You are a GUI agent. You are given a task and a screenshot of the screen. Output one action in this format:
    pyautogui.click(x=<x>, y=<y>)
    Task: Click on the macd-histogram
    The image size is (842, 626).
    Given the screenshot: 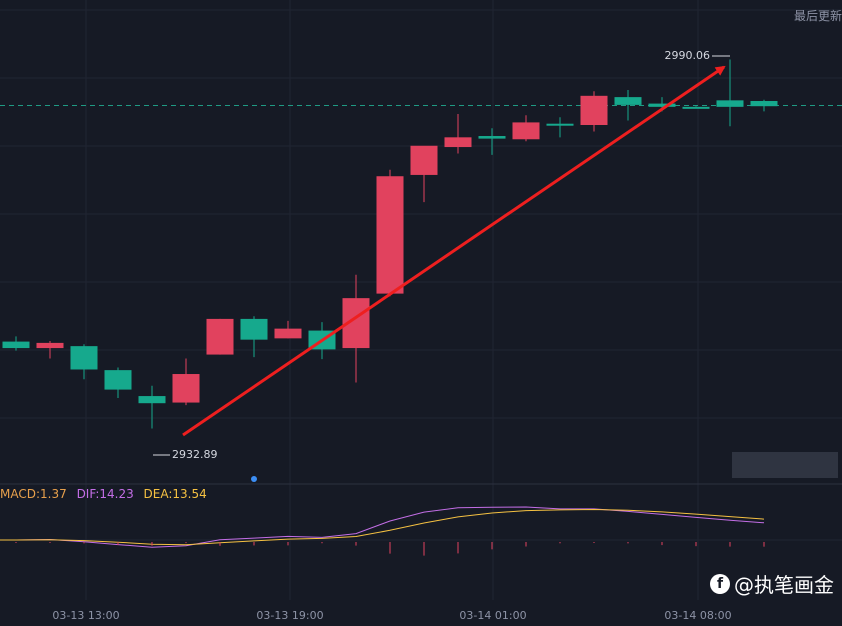 What is the action you would take?
    pyautogui.click(x=390, y=549)
    